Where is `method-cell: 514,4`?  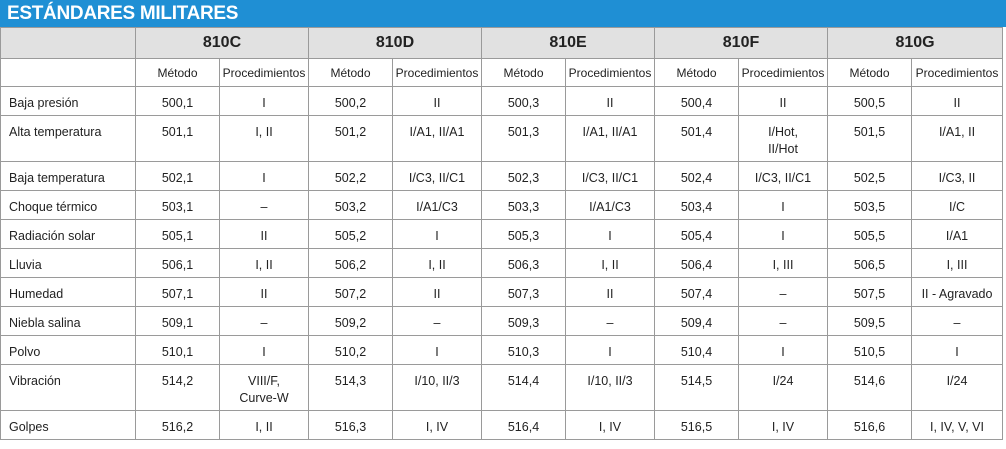
method-cell: 514,4 is located at coordinates (523, 387).